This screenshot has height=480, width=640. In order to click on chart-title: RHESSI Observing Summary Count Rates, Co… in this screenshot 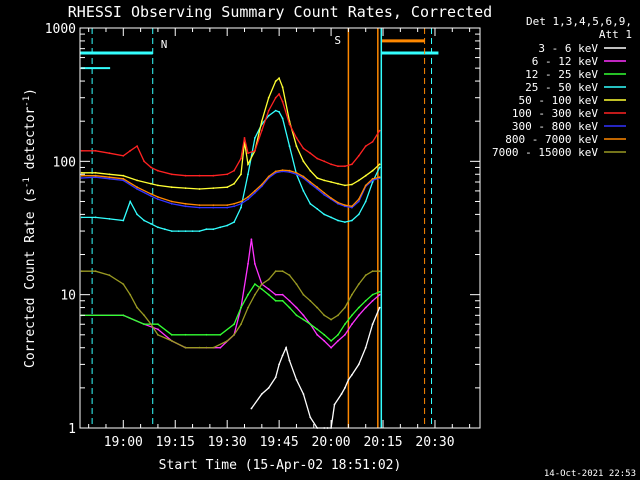, I will do `click(280, 12)`.